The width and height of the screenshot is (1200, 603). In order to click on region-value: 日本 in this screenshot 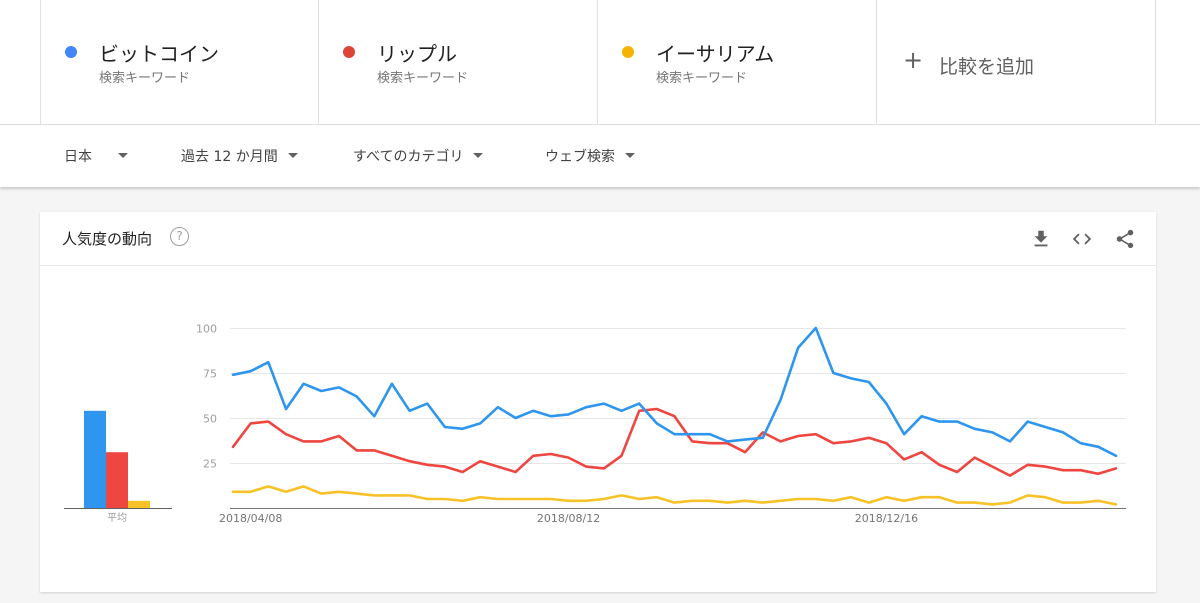, I will do `click(78, 157)`.